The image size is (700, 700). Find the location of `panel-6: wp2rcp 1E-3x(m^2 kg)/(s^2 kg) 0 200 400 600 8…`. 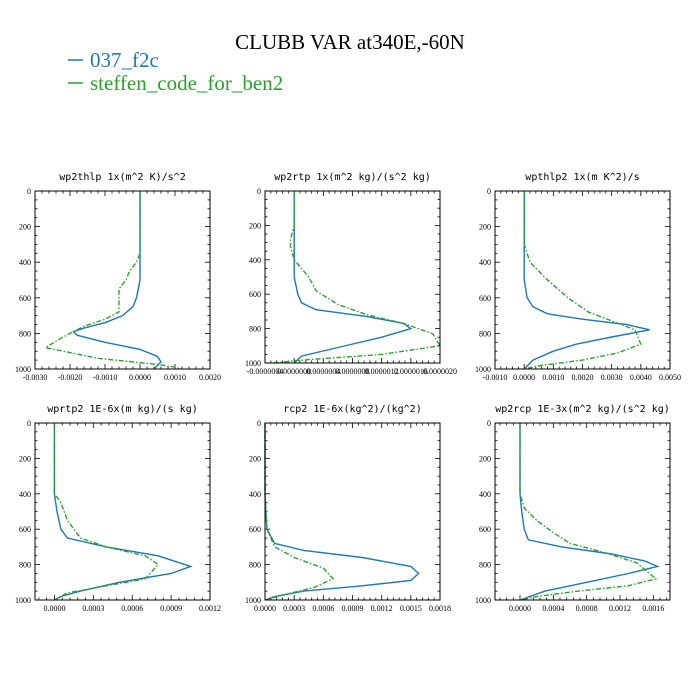

panel-6: wp2rcp 1E-3x(m^2 kg)/(s^2 kg) 0 200 400 600 8… is located at coordinates (573, 508).